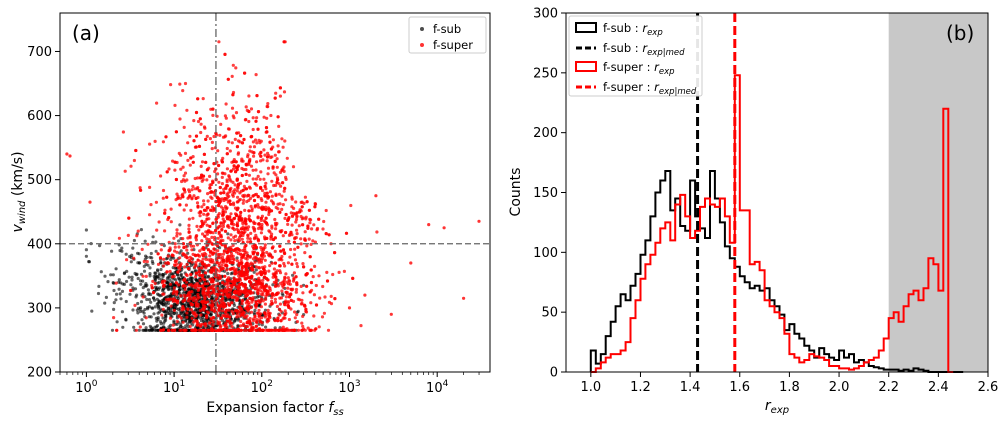 This screenshot has height=421, width=1008. I want to click on y-tick-label-a: 700, so click(39, 52).